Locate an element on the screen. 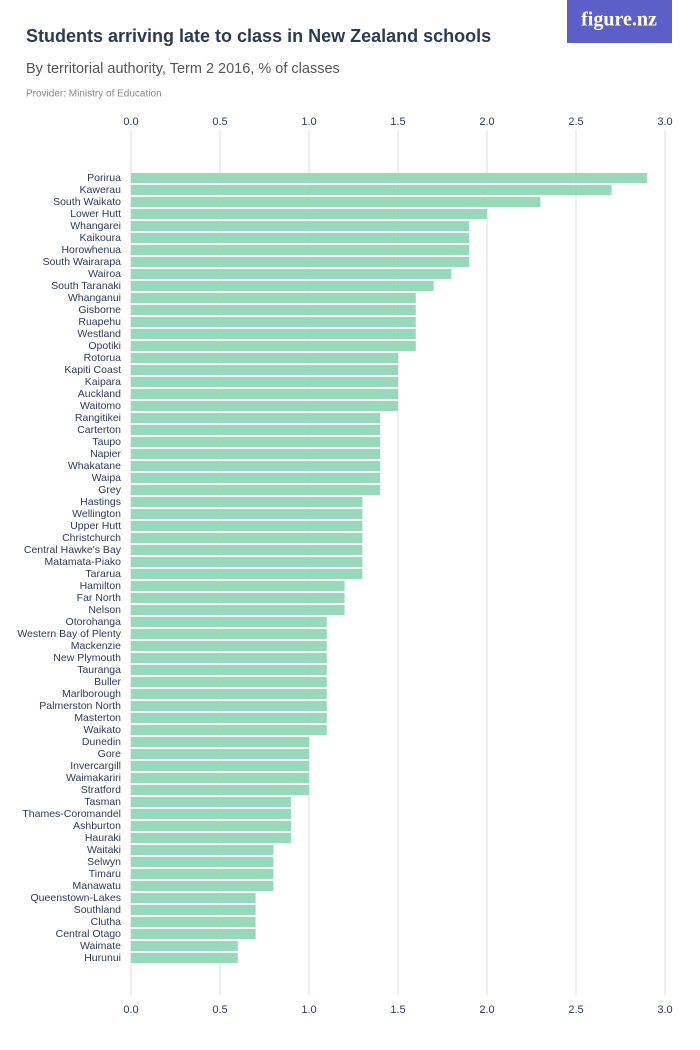 The height and width of the screenshot is (1050, 700). y-tick-label: Stratford is located at coordinates (101, 790).